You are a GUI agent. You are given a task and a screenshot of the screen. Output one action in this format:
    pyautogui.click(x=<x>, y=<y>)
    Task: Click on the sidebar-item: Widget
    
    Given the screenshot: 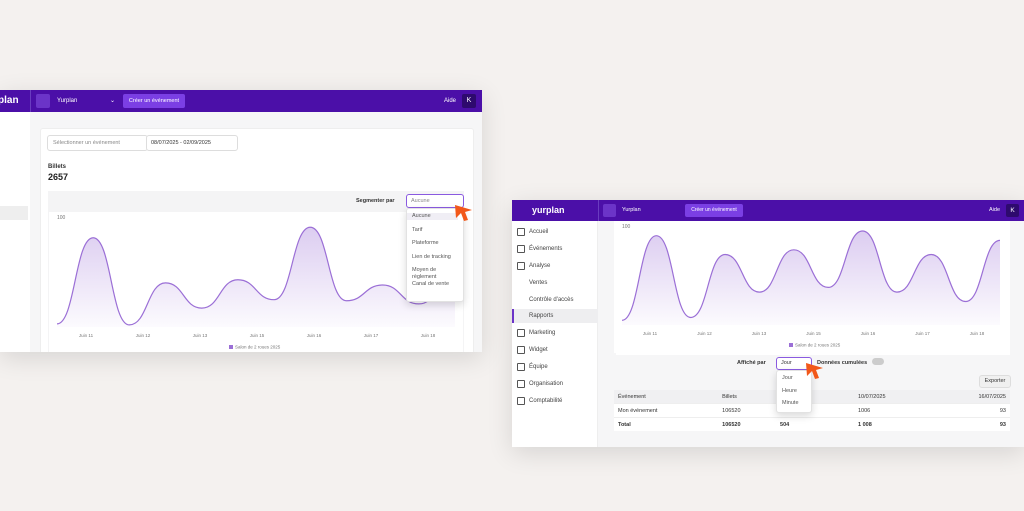 What is the action you would take?
    pyautogui.click(x=538, y=350)
    